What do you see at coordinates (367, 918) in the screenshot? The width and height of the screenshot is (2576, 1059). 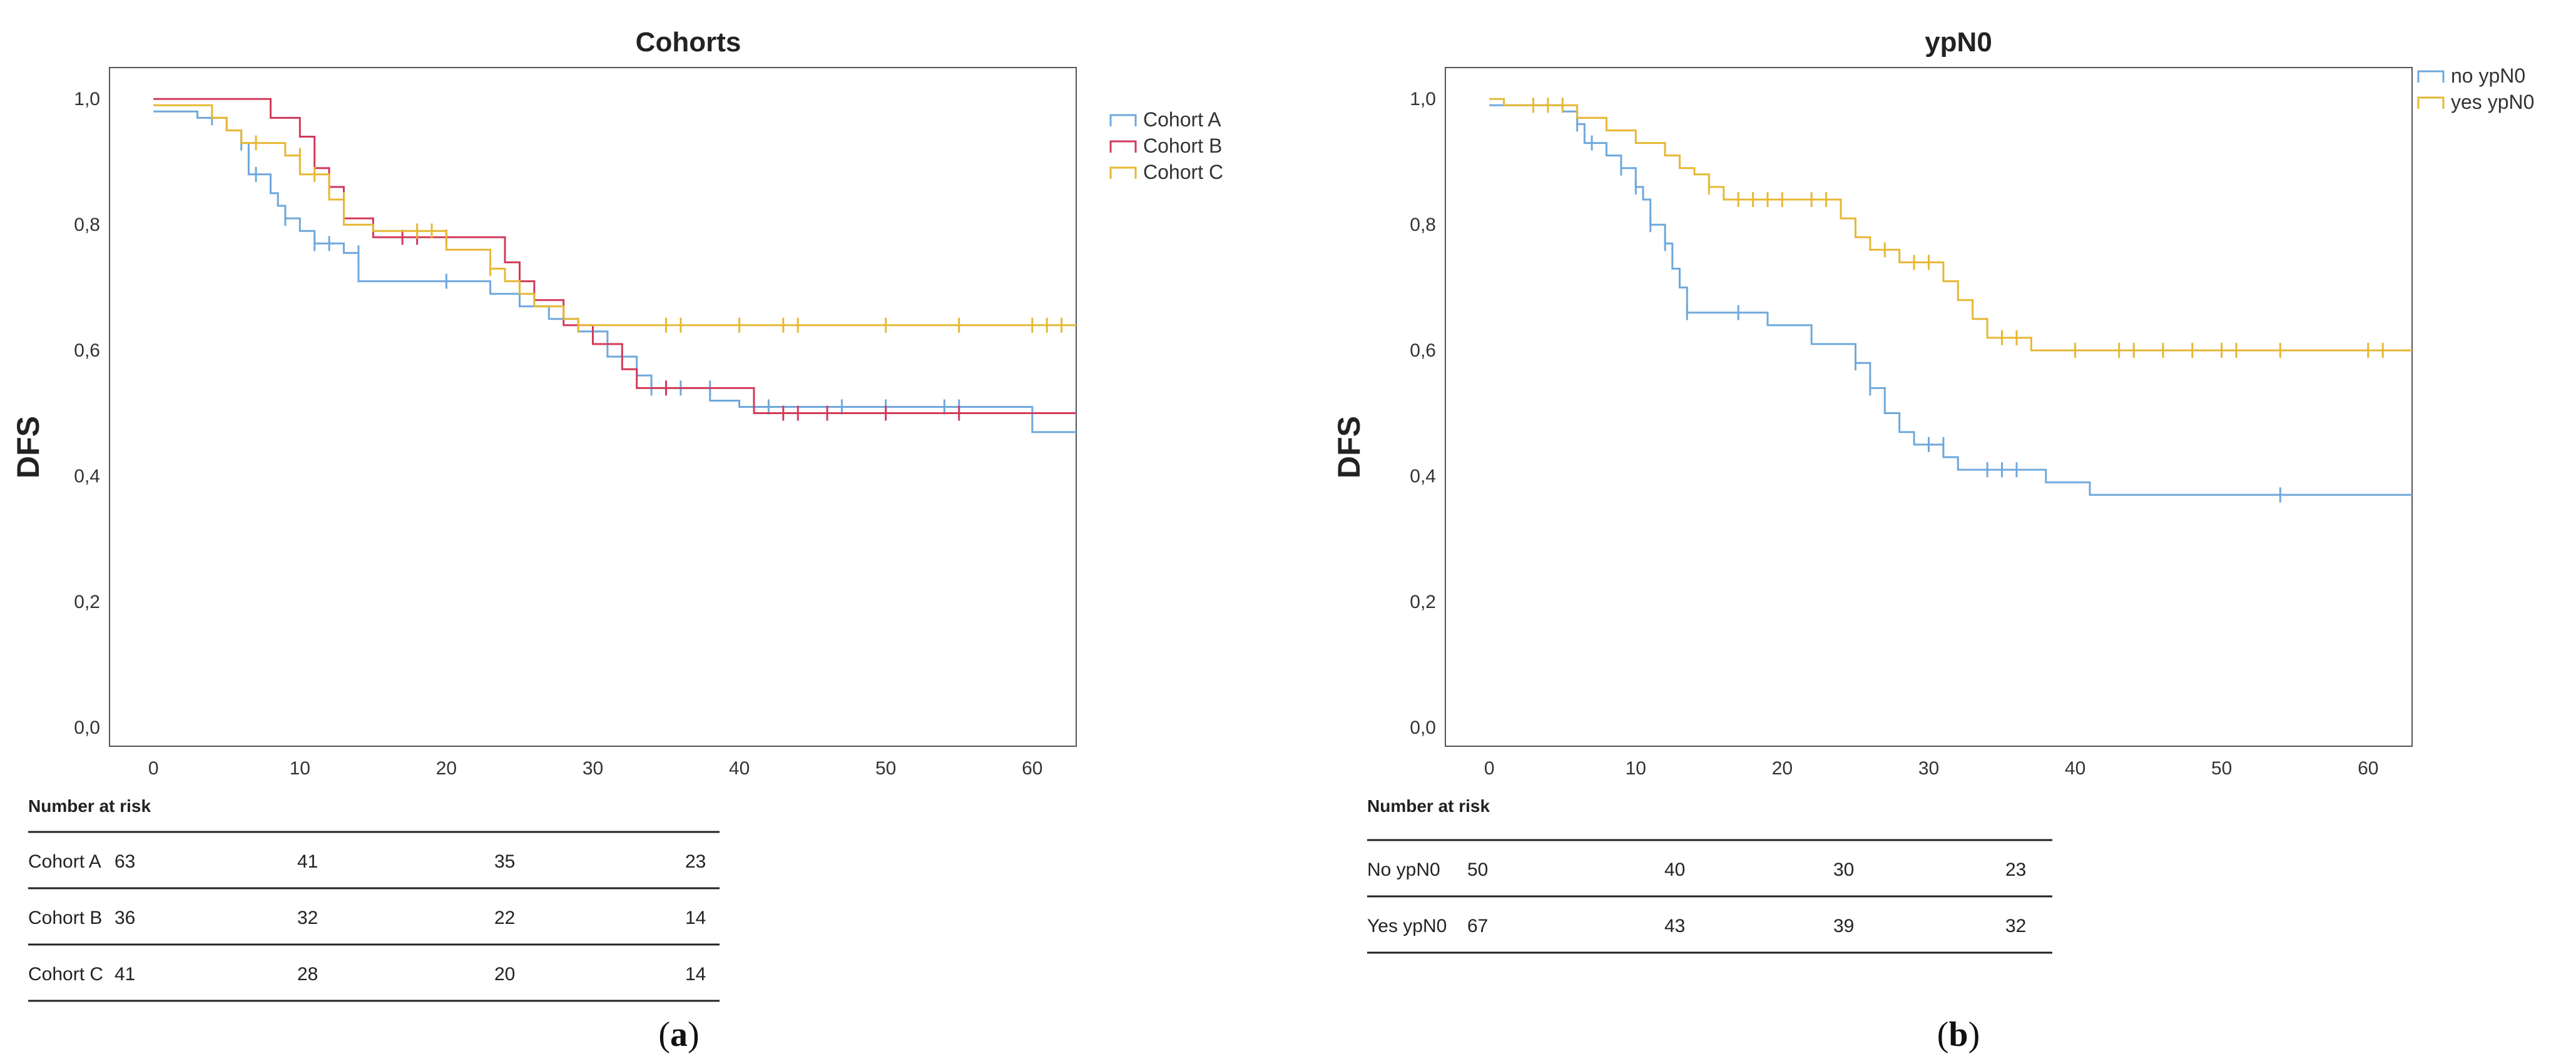 I see `risk-row: Cohort B 36 32 22 14` at bounding box center [367, 918].